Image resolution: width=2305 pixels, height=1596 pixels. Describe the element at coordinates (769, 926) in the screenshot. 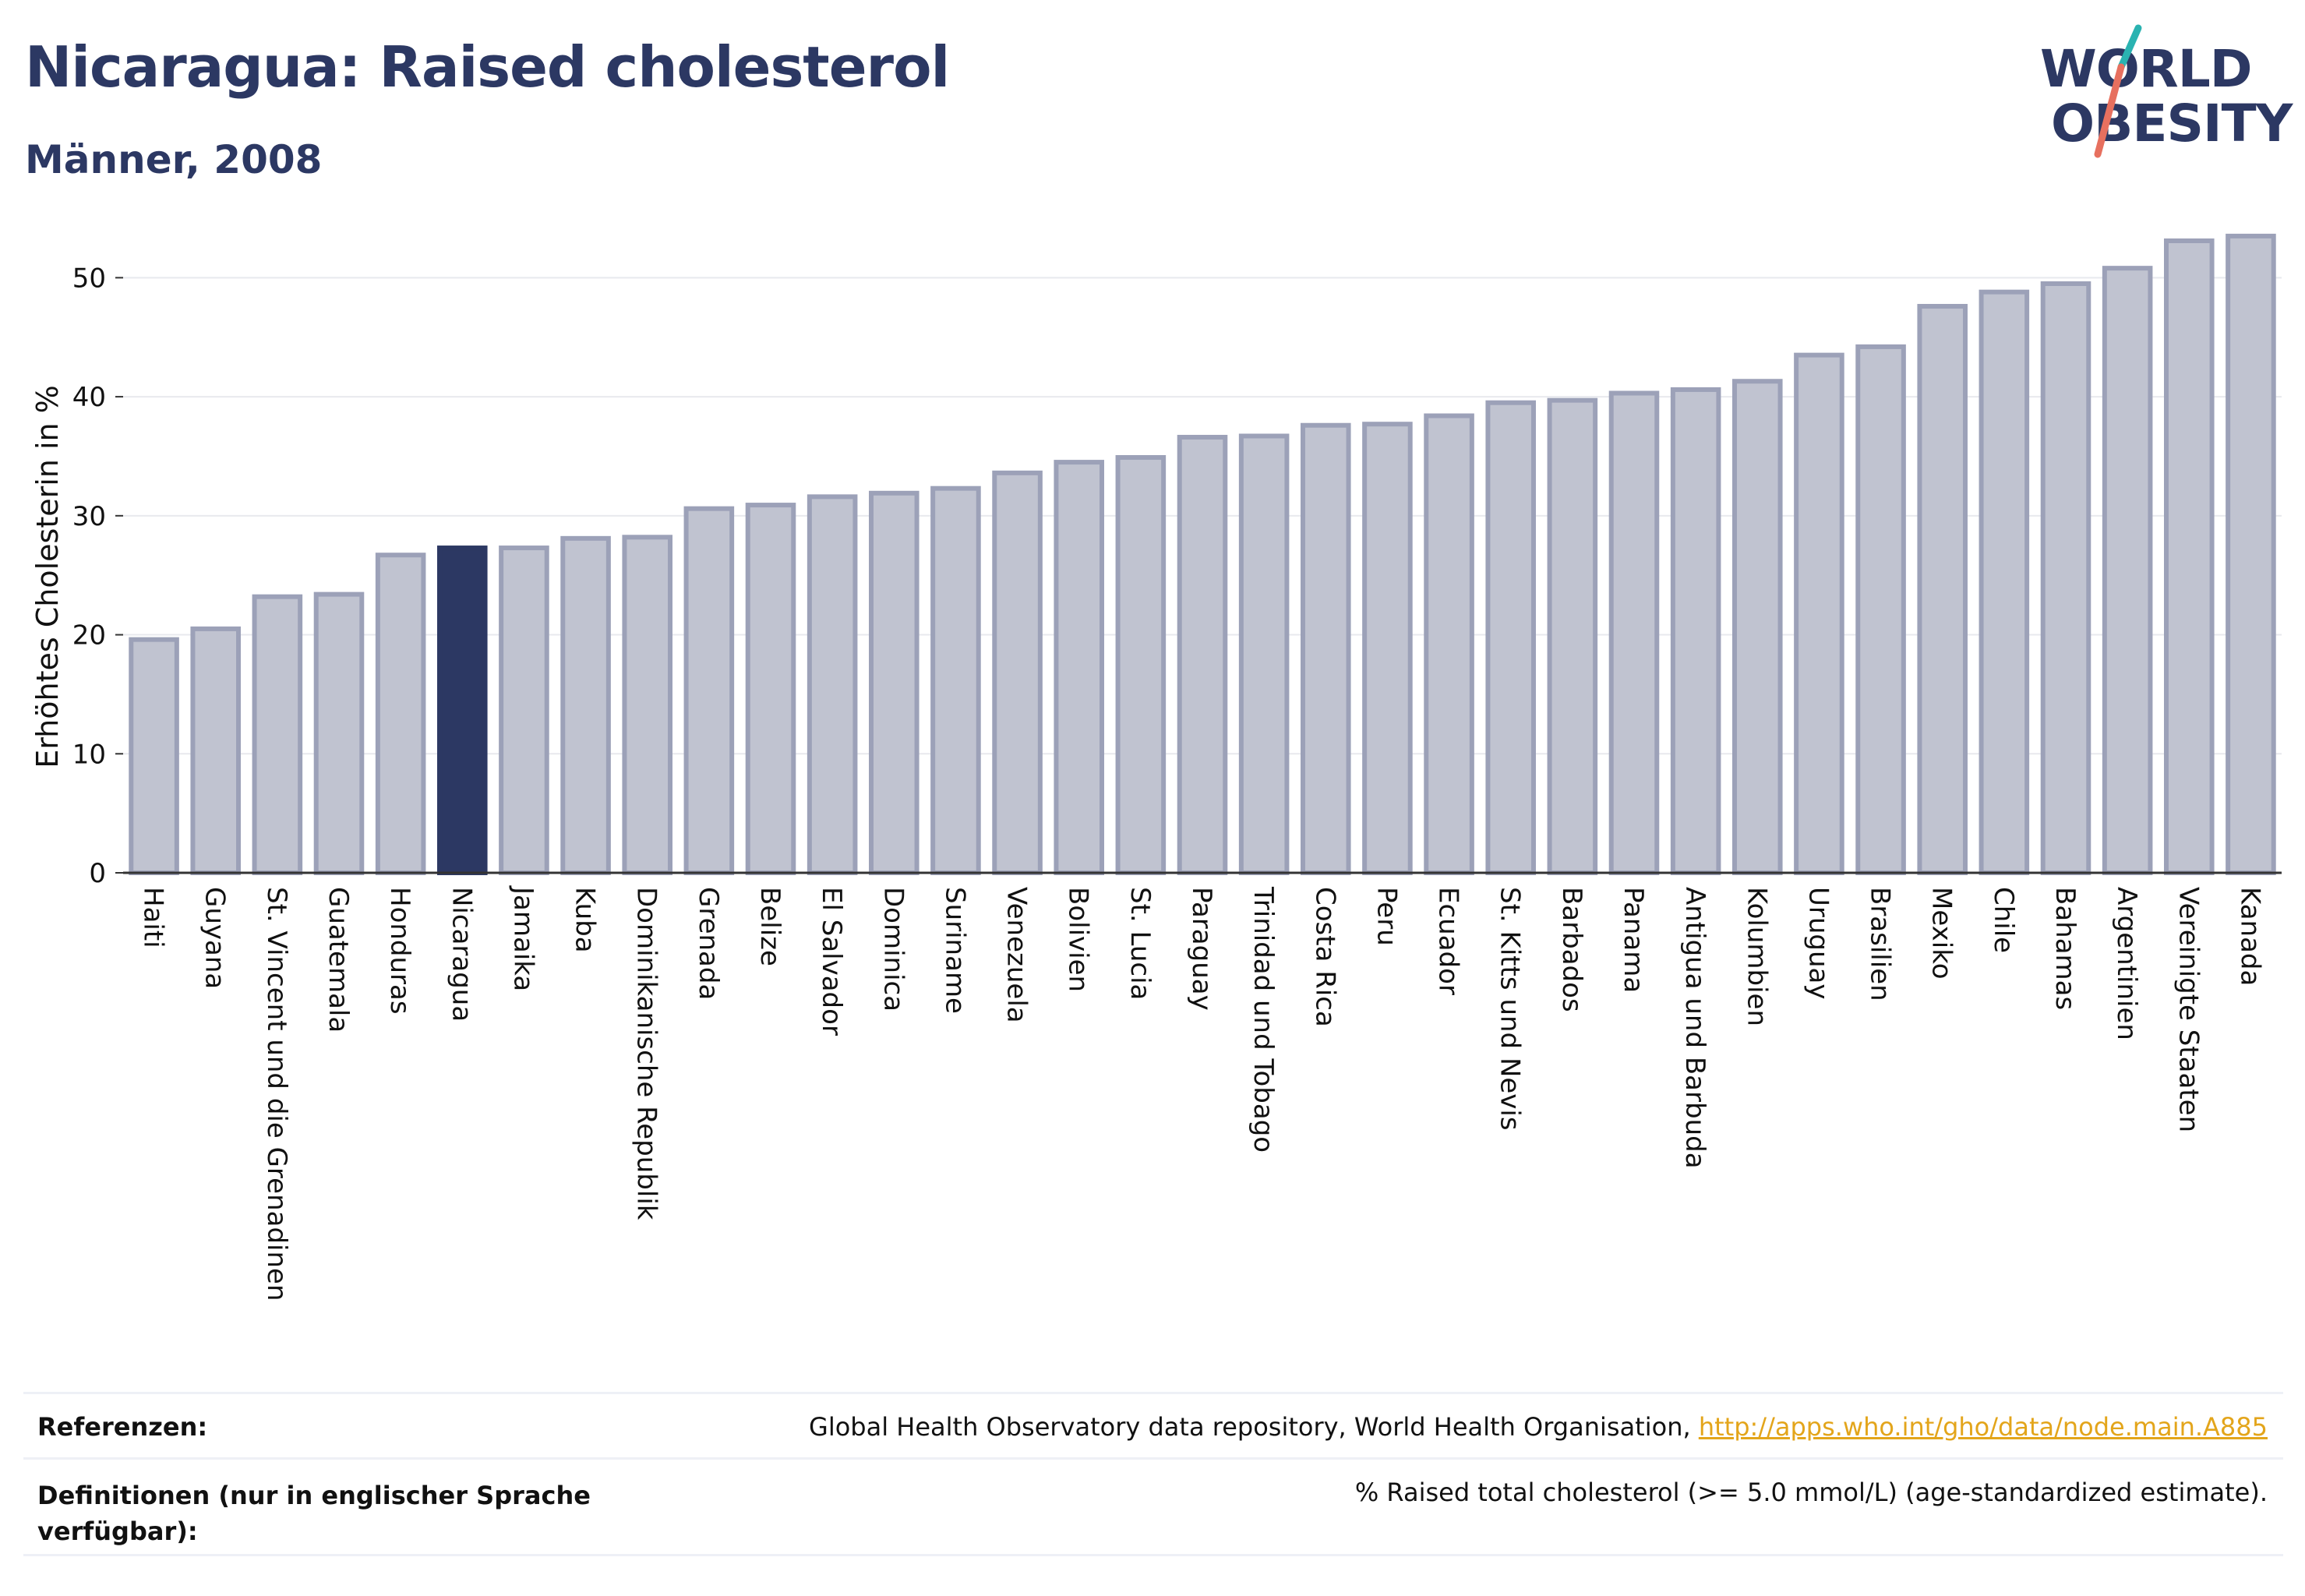

I see `x-tick-label: Belize` at that location.